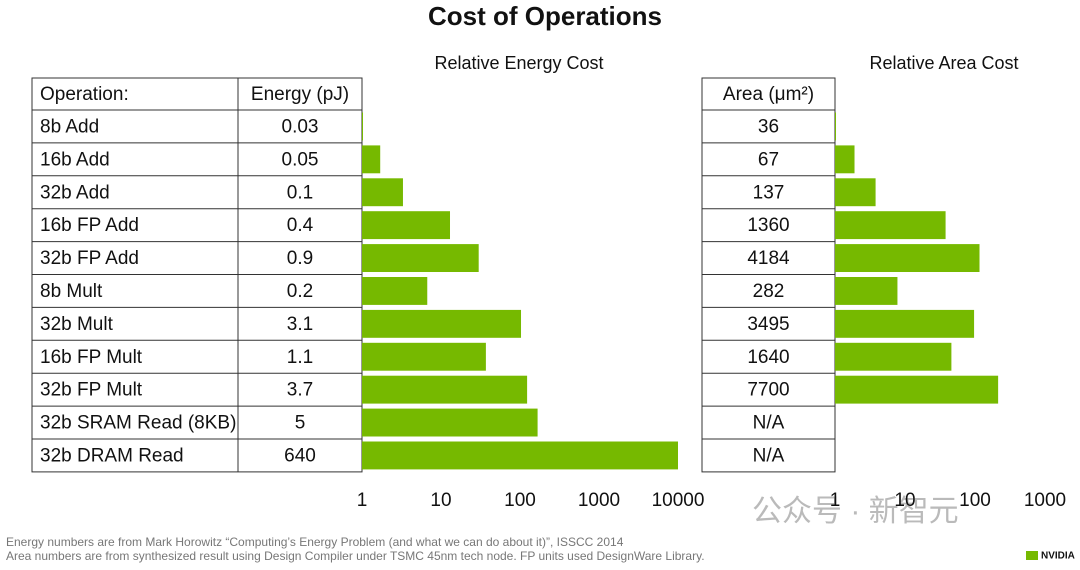 The width and height of the screenshot is (1080, 570). Describe the element at coordinates (678, 500) in the screenshot. I see `x-tick-label: 10000` at that location.